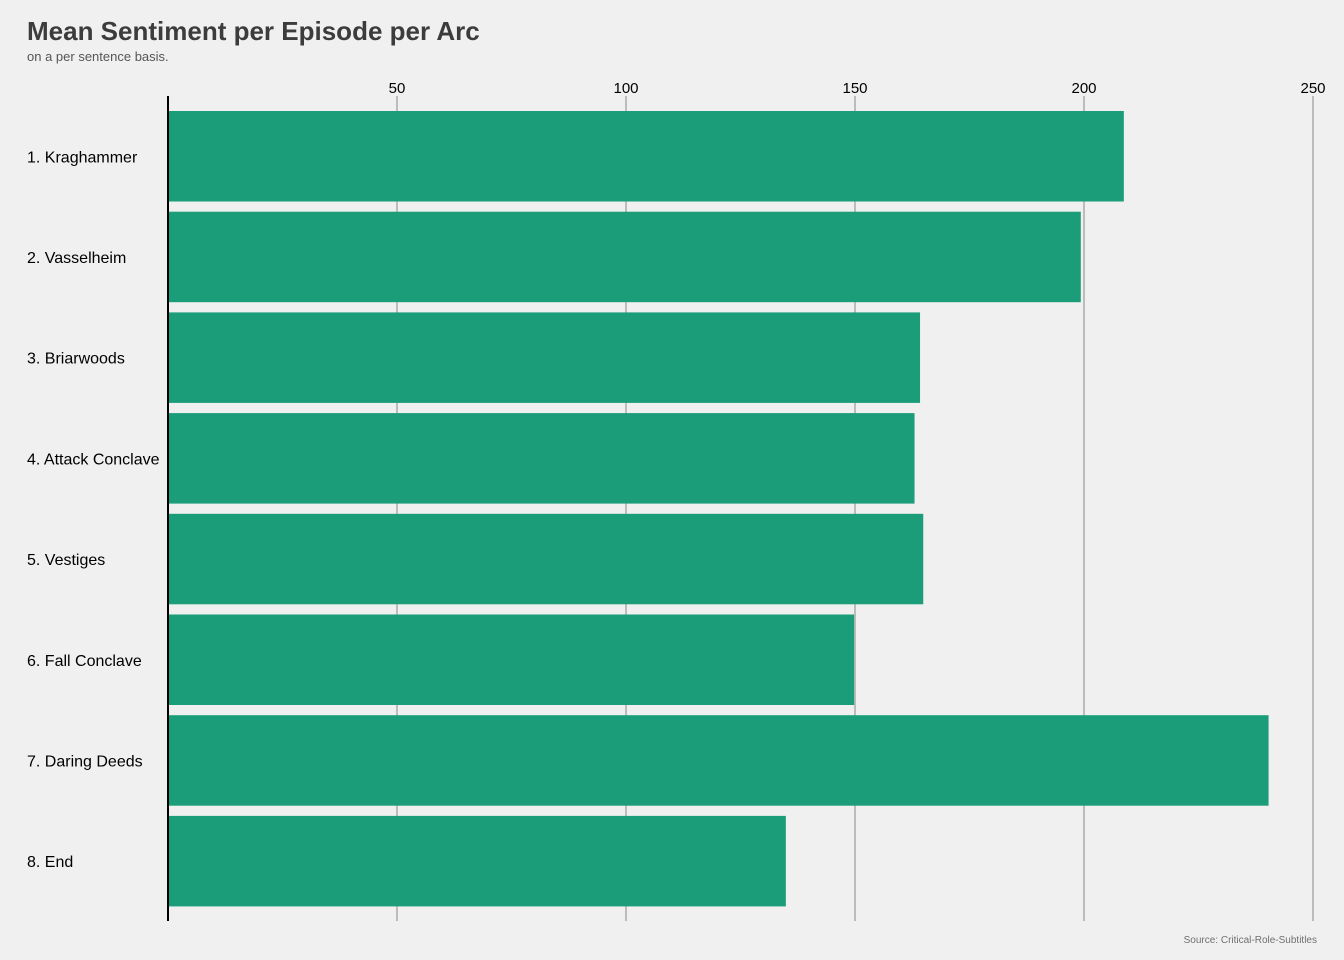  I want to click on y-category-label: 7. Daring Deeds, so click(85, 761).